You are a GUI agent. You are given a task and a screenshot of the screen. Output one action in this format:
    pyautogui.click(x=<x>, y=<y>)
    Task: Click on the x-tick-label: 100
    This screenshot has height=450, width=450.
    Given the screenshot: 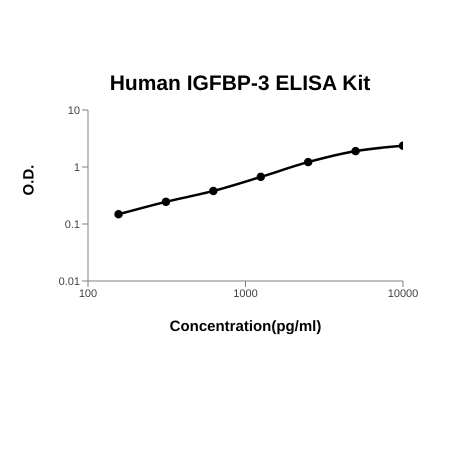 What is the action you would take?
    pyautogui.click(x=88, y=294)
    